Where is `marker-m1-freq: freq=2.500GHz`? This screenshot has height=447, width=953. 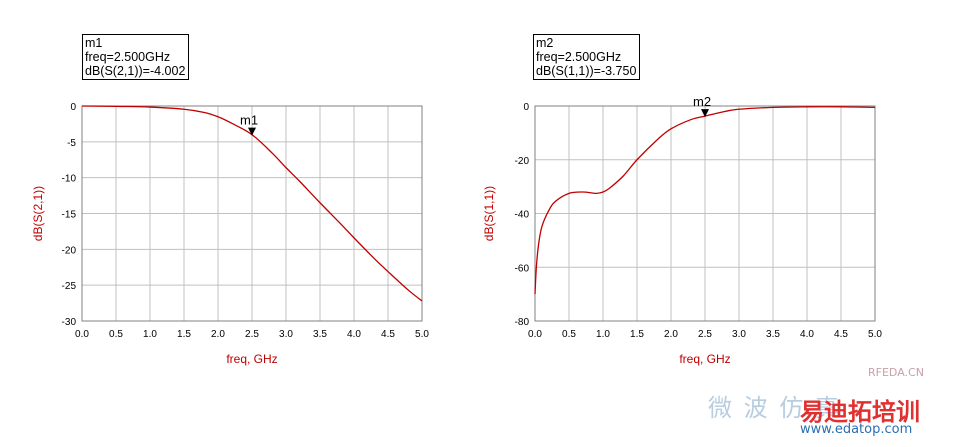
marker-m1-freq: freq=2.500GHz is located at coordinates (128, 57).